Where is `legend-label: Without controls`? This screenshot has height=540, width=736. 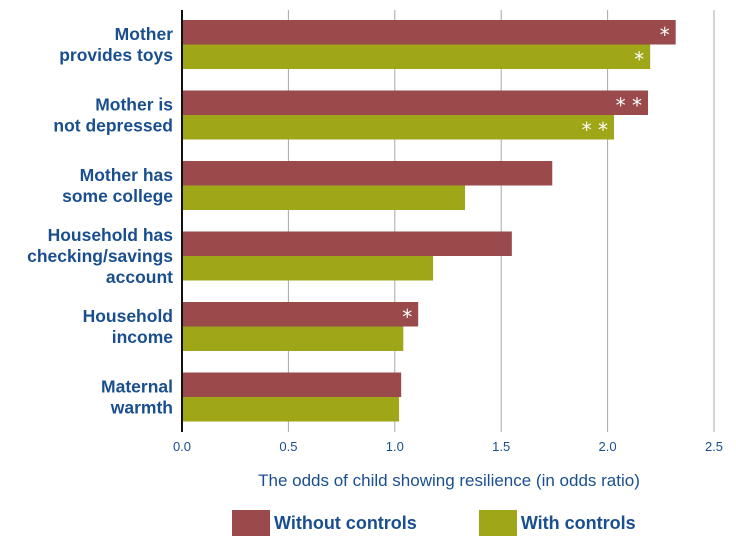 legend-label: Without controls is located at coordinates (345, 522).